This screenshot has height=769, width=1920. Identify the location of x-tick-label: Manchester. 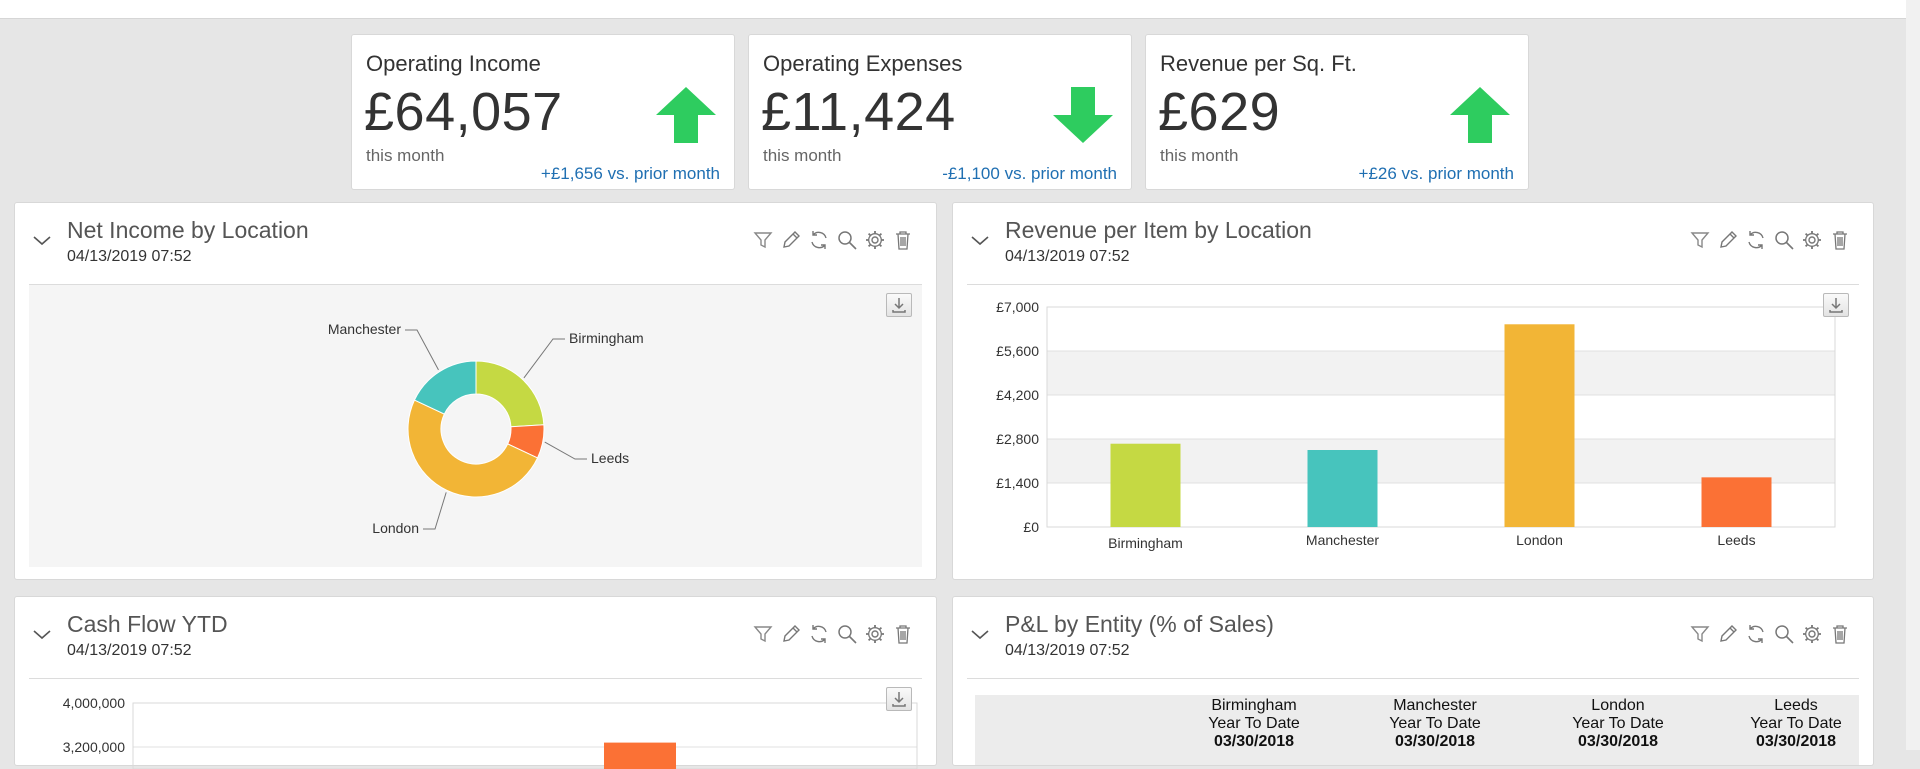
(1342, 540).